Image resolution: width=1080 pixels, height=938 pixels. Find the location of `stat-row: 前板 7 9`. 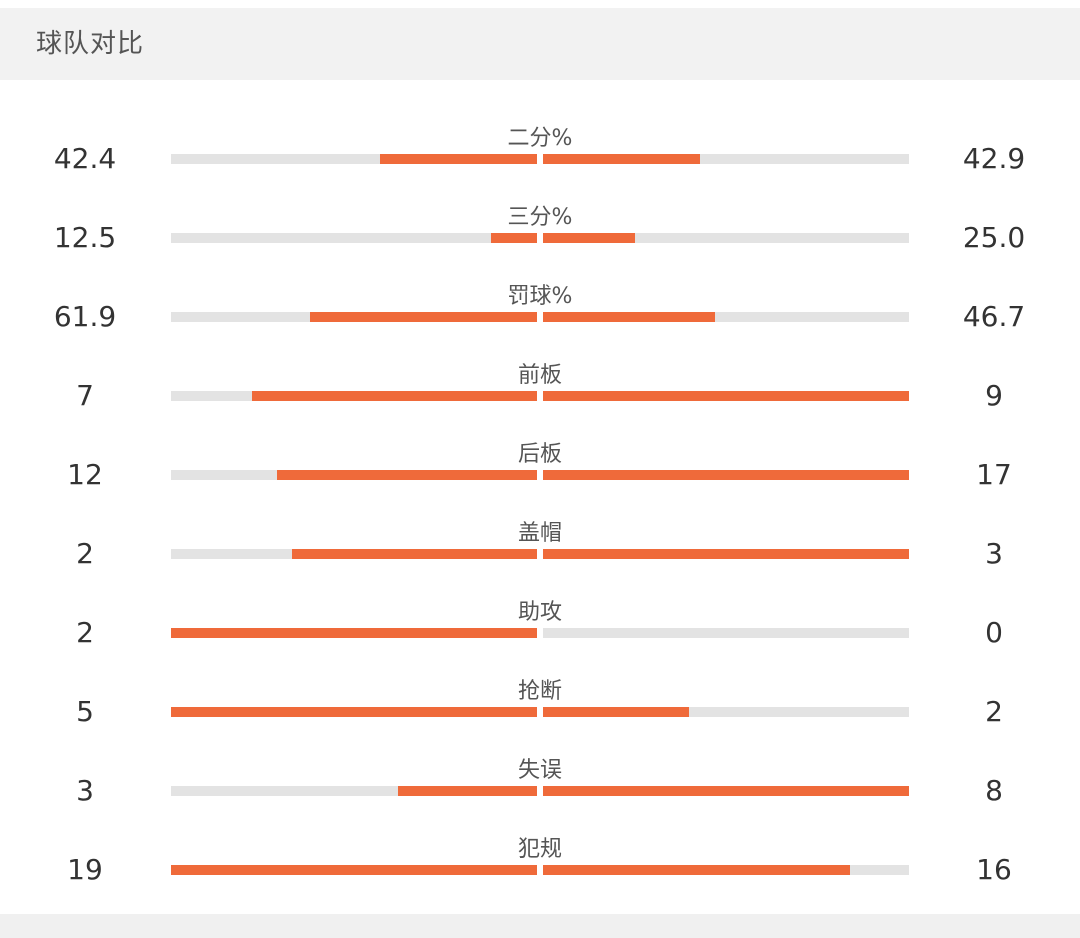

stat-row: 前板 7 9 is located at coordinates (540, 392).